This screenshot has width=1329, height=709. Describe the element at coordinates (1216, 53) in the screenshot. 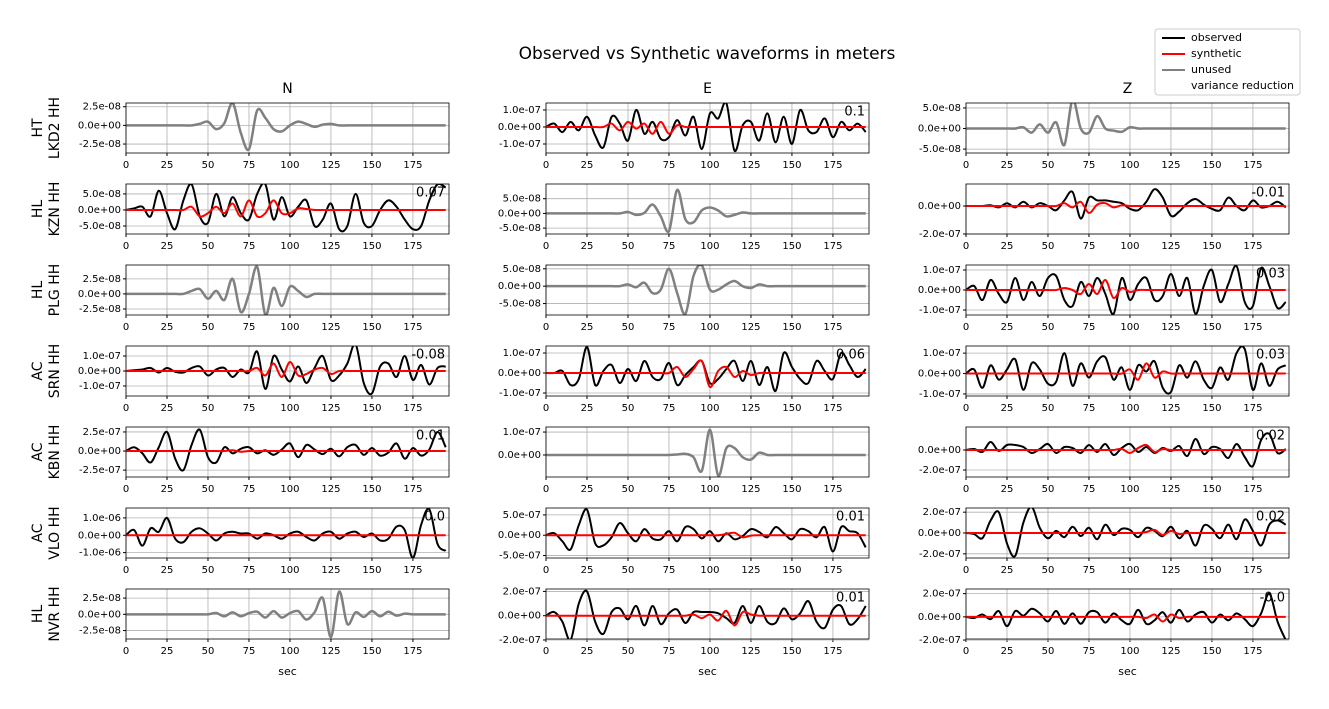

I see `legend-label: synthetic` at that location.